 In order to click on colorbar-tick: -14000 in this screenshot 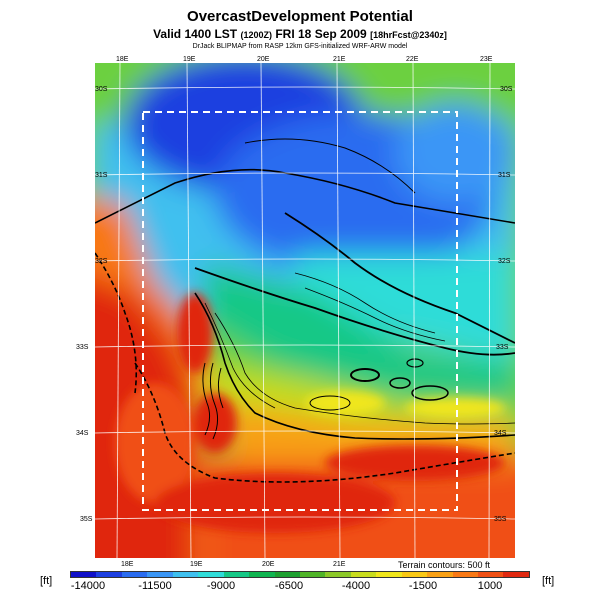, I will do `click(88, 586)`.